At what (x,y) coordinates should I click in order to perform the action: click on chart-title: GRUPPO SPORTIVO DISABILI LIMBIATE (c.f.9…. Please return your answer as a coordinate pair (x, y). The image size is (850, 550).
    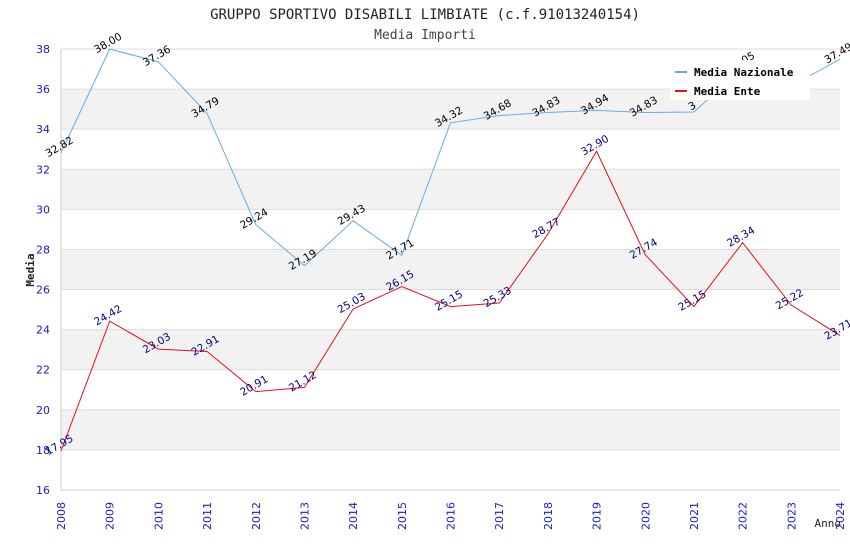
    Looking at the image, I should click on (425, 15).